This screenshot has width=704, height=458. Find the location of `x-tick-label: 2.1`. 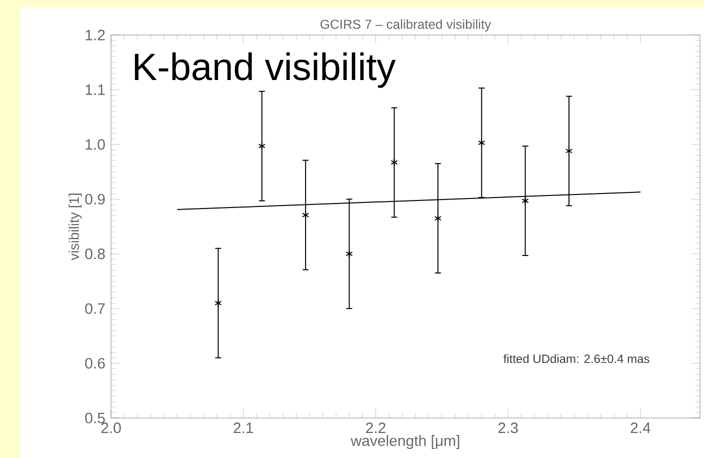

x-tick-label: 2.1 is located at coordinates (244, 428).